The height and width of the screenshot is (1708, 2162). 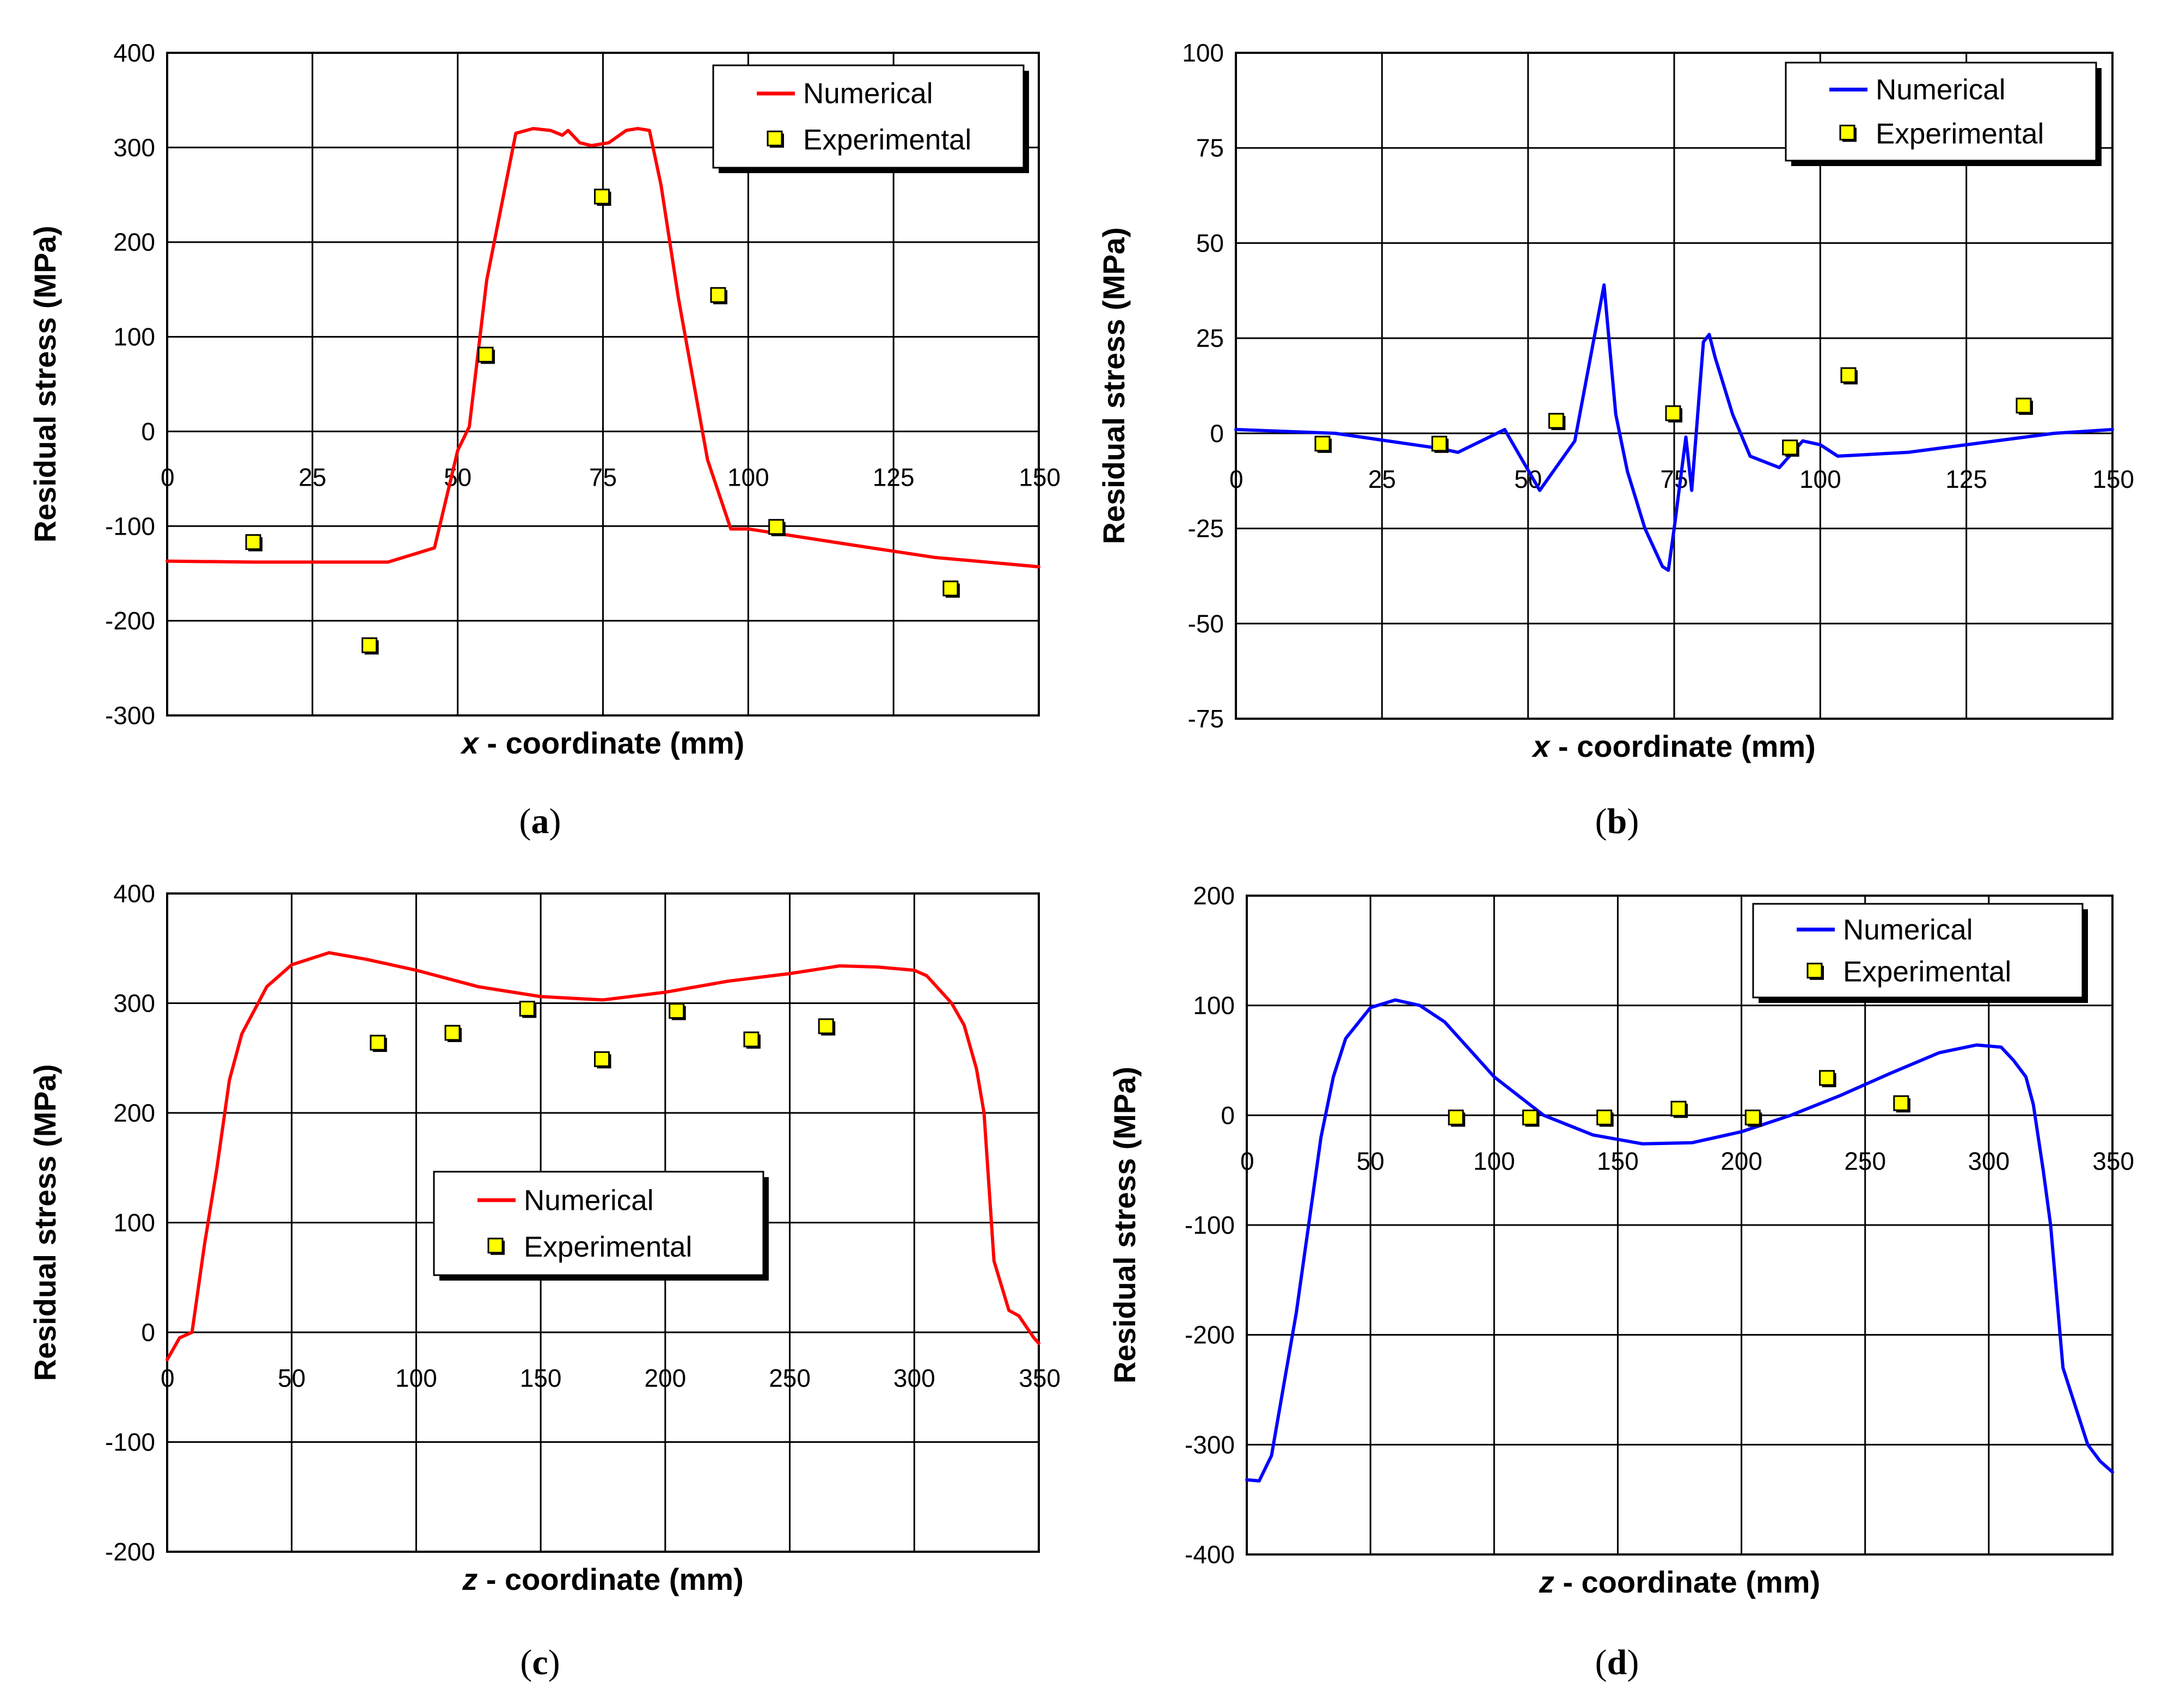 I want to click on y-tick-label: -400, so click(x=1210, y=1554).